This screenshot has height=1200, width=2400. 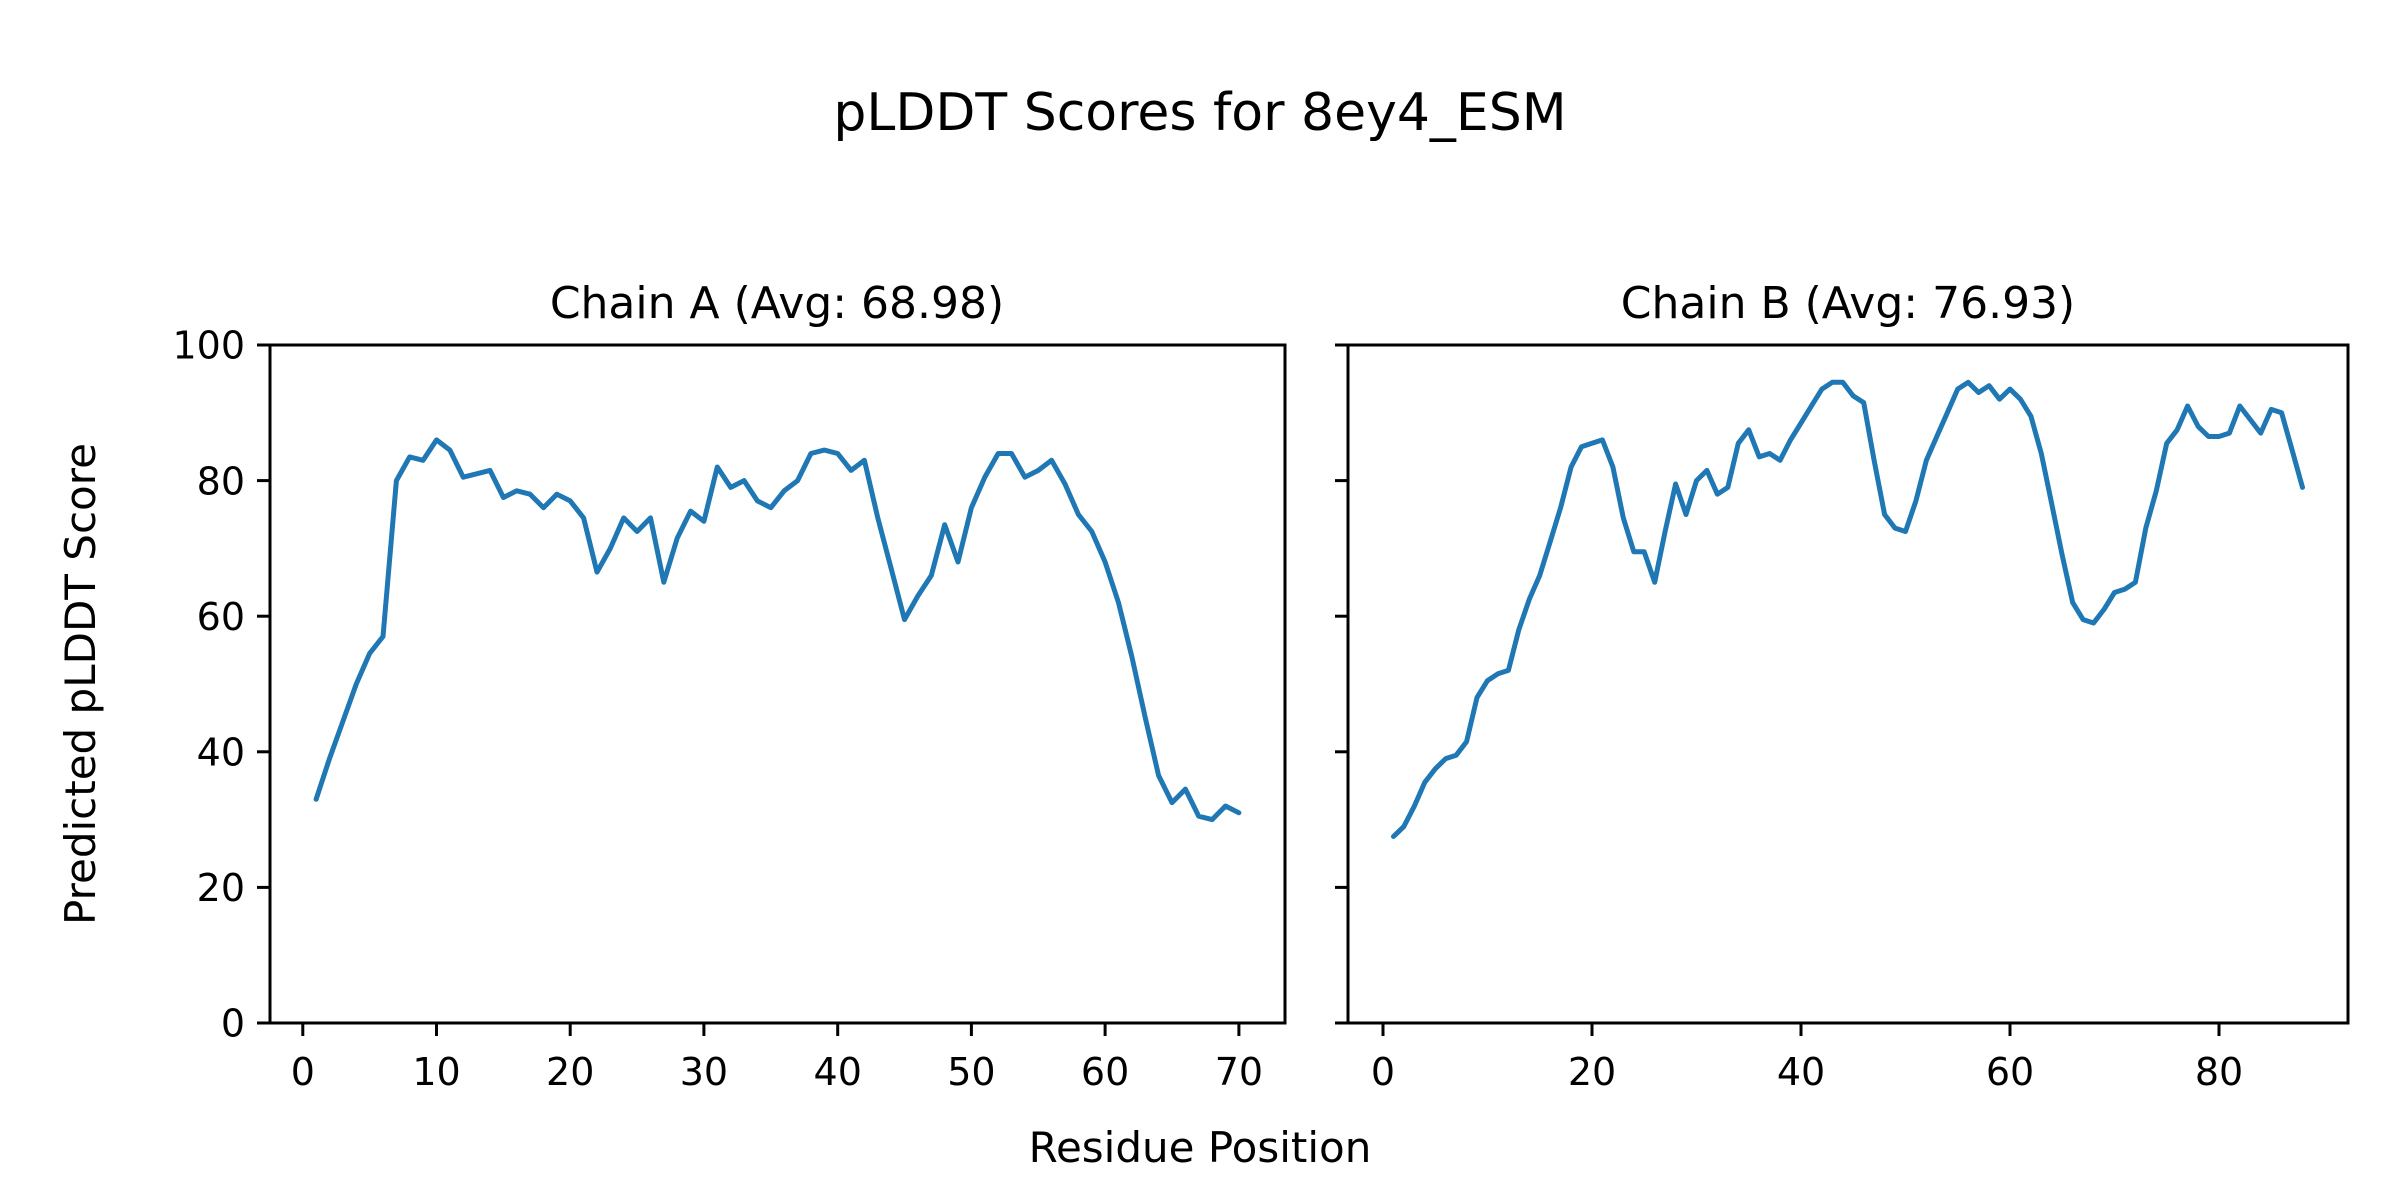 I want to click on y-tick-label: 80, so click(x=221, y=481).